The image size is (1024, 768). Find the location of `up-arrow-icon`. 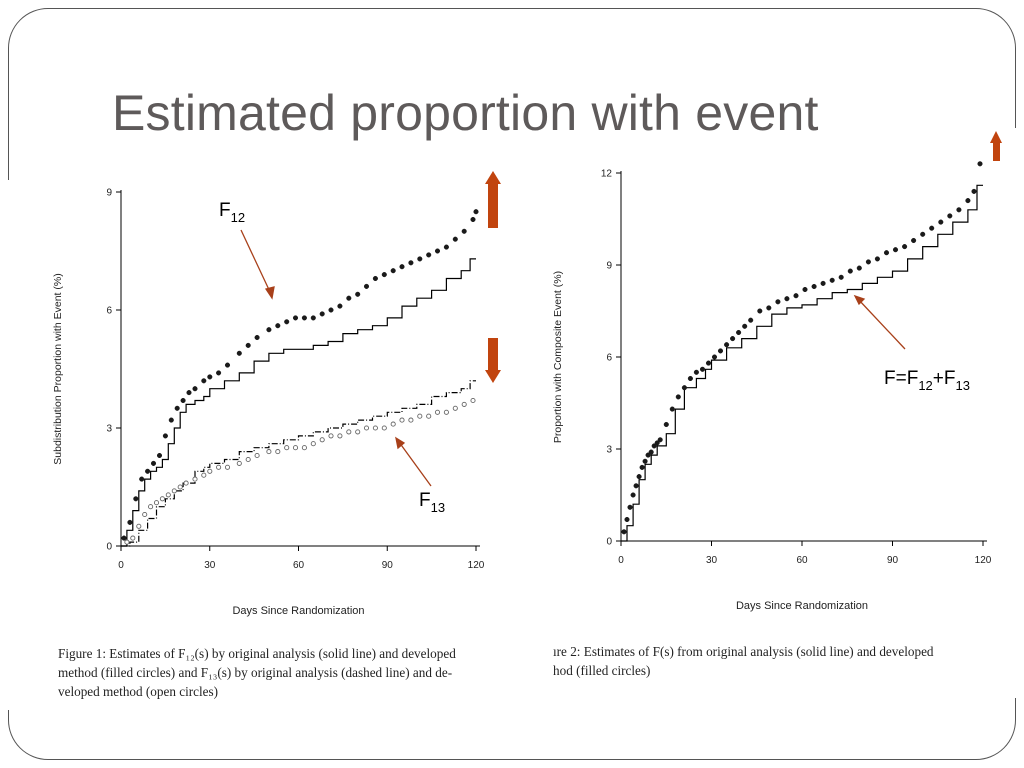

up-arrow-icon is located at coordinates (996, 146).